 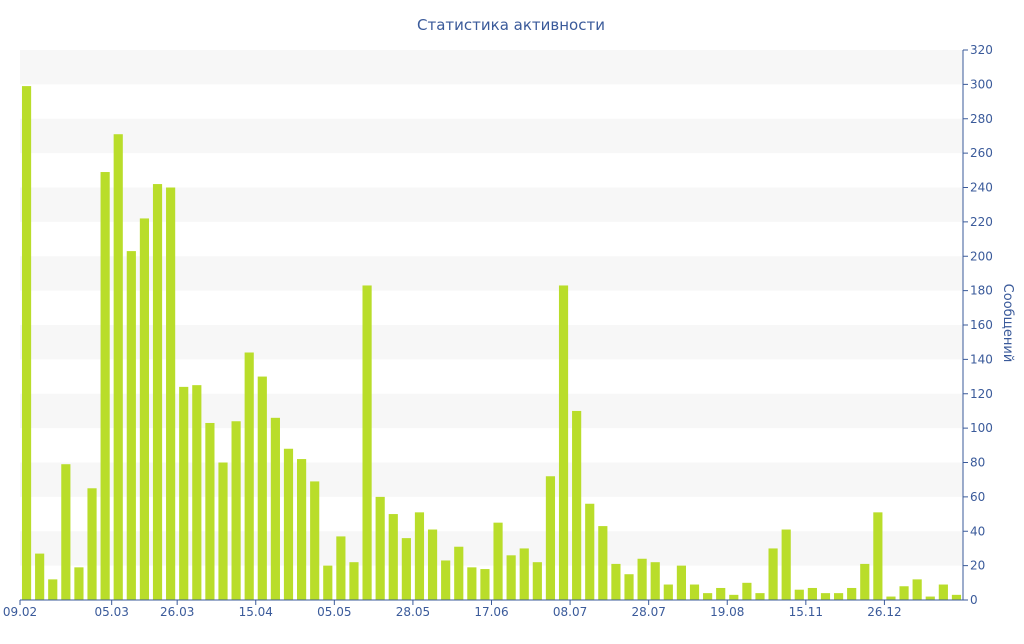 What do you see at coordinates (491, 612) in the screenshot?
I see `x-tick-label: 17.06` at bounding box center [491, 612].